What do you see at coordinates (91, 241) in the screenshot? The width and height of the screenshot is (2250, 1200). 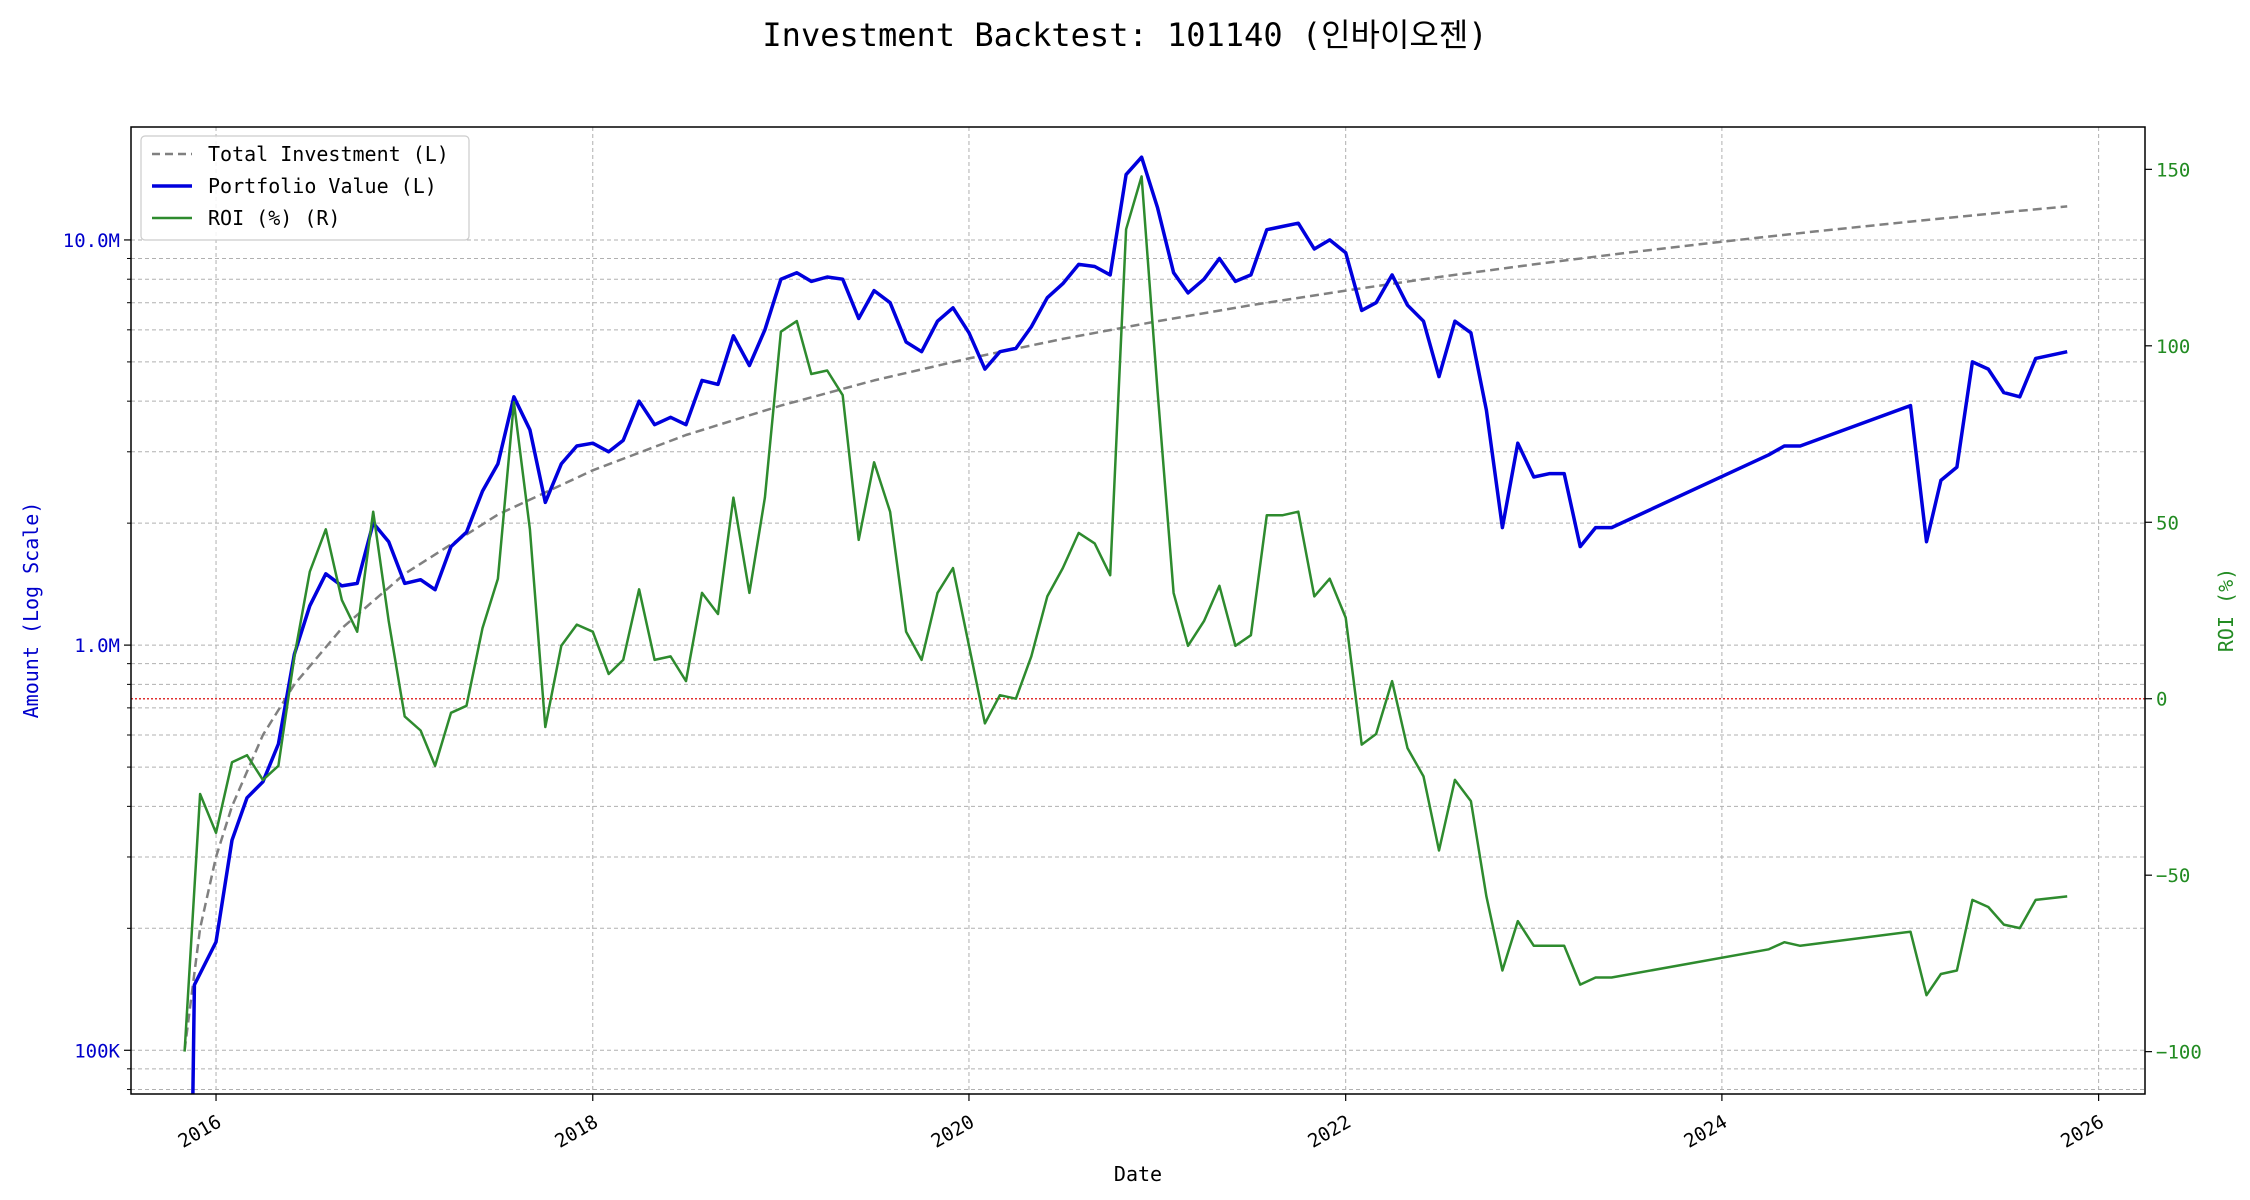 I see `y-left-tick-label: 10.0M` at bounding box center [91, 241].